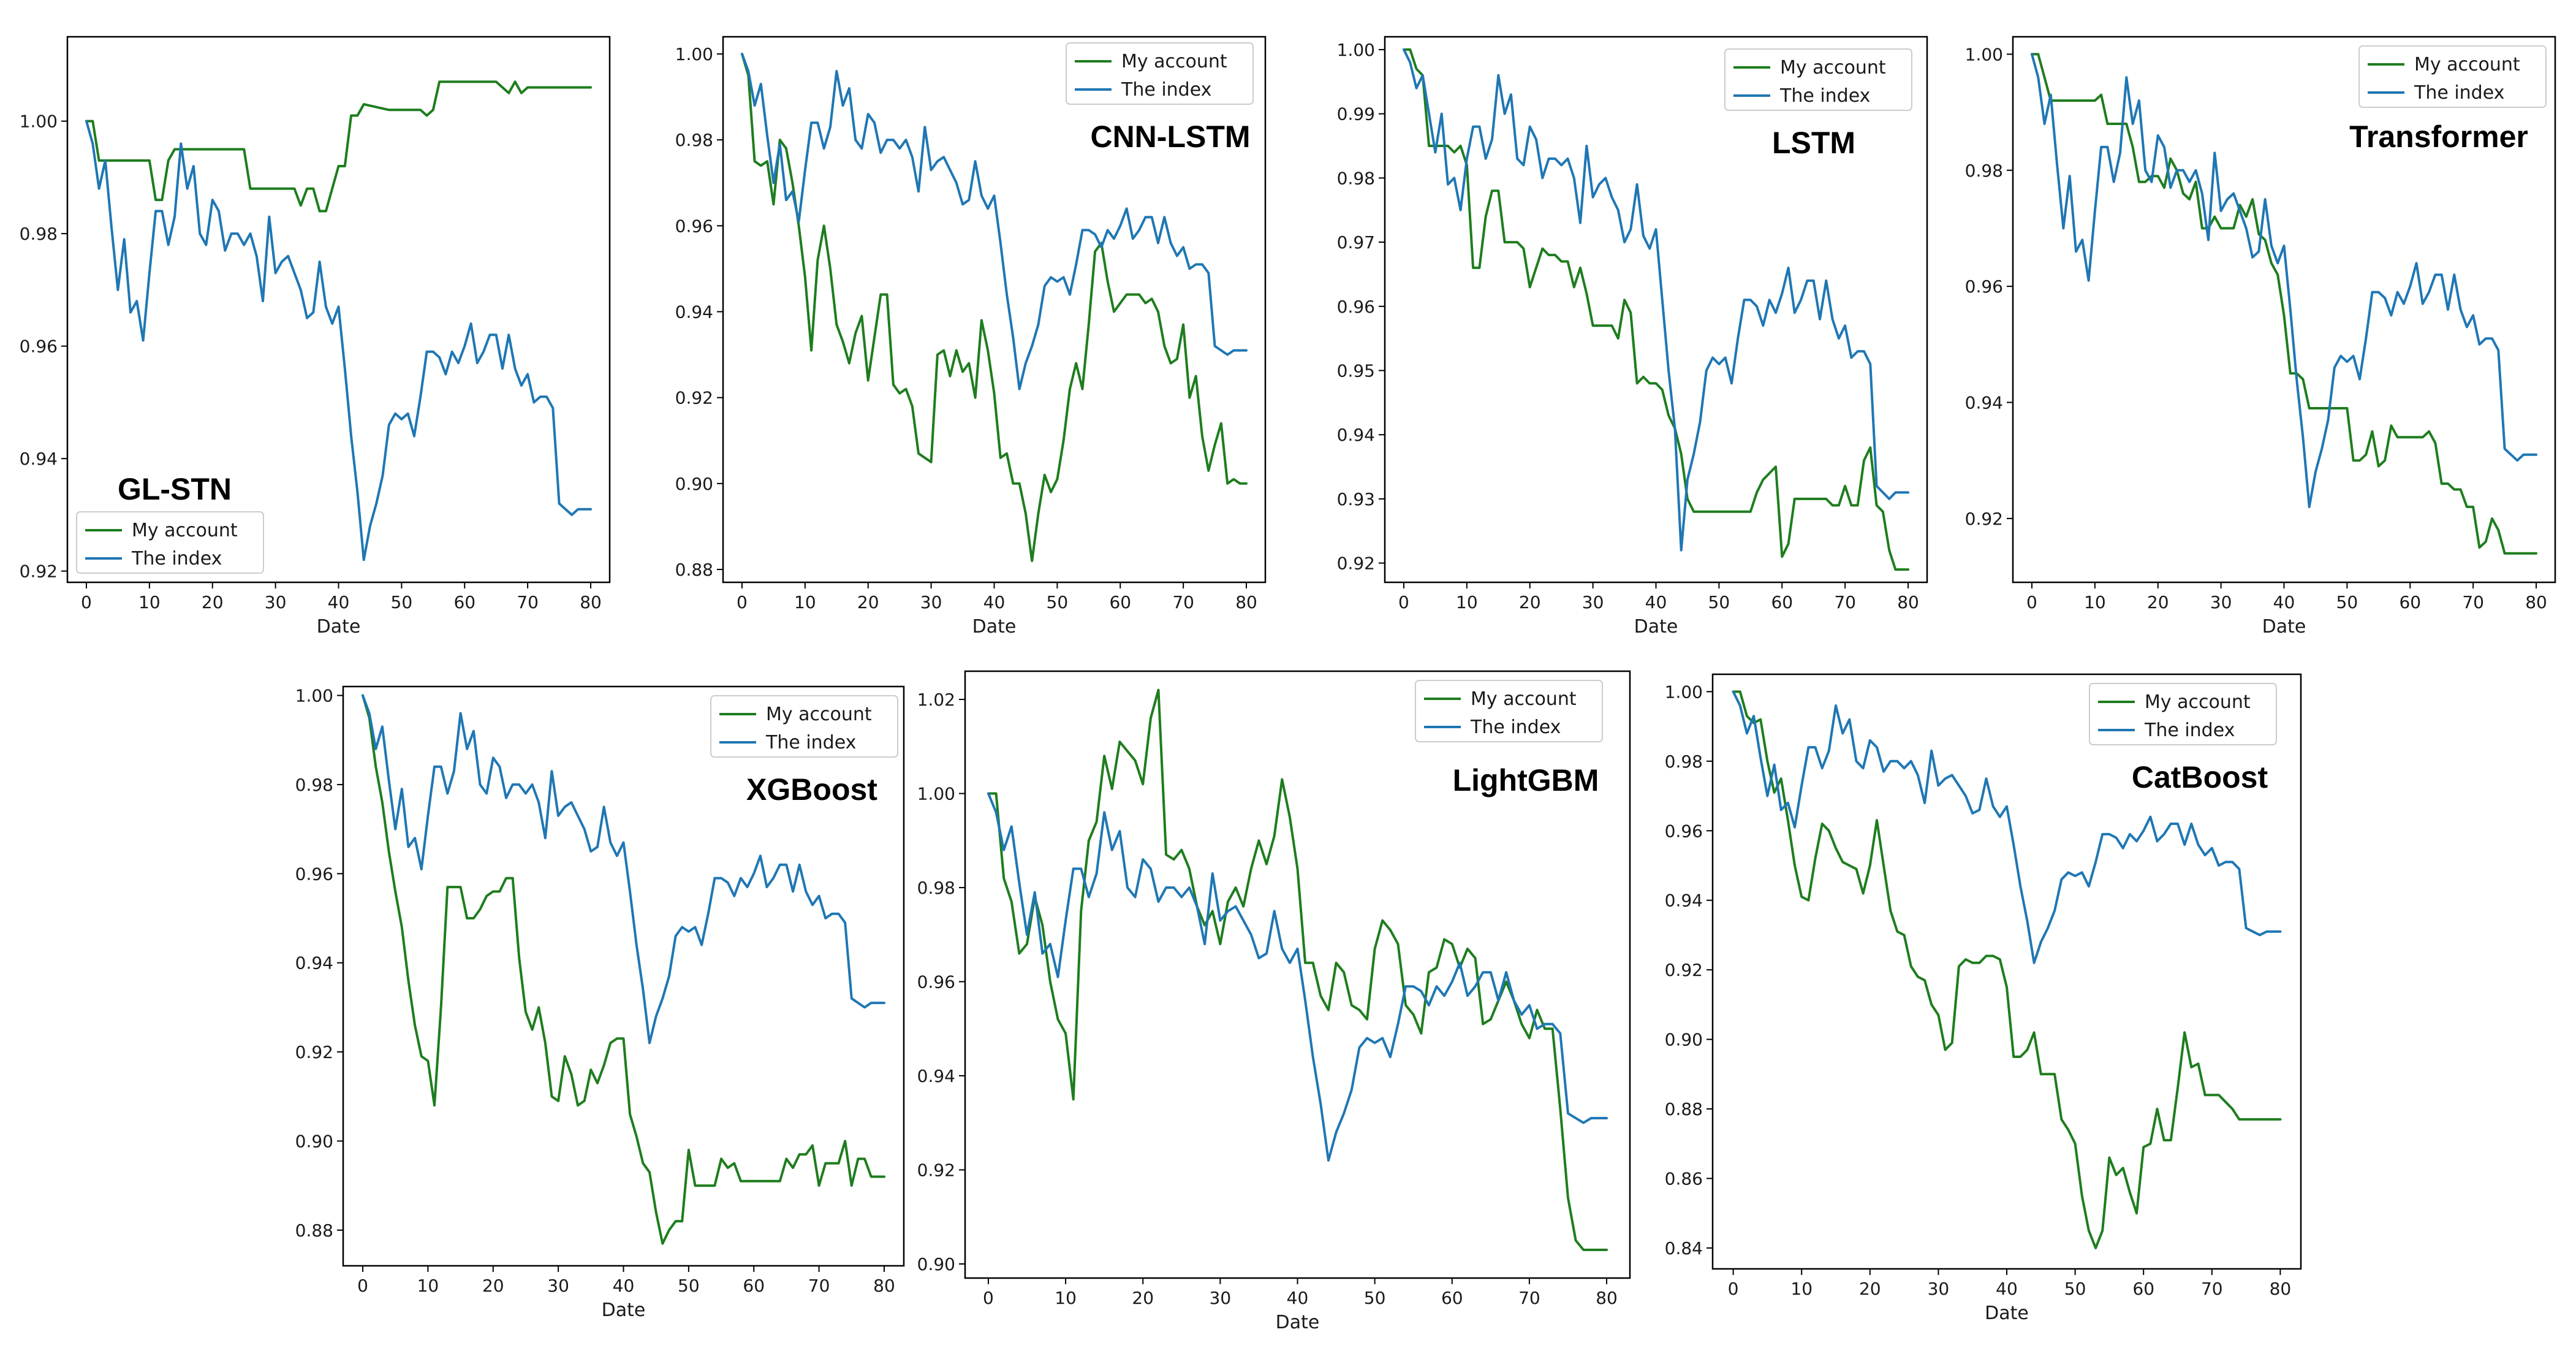  I want to click on y-tick-label: 0.97, so click(1356, 243).